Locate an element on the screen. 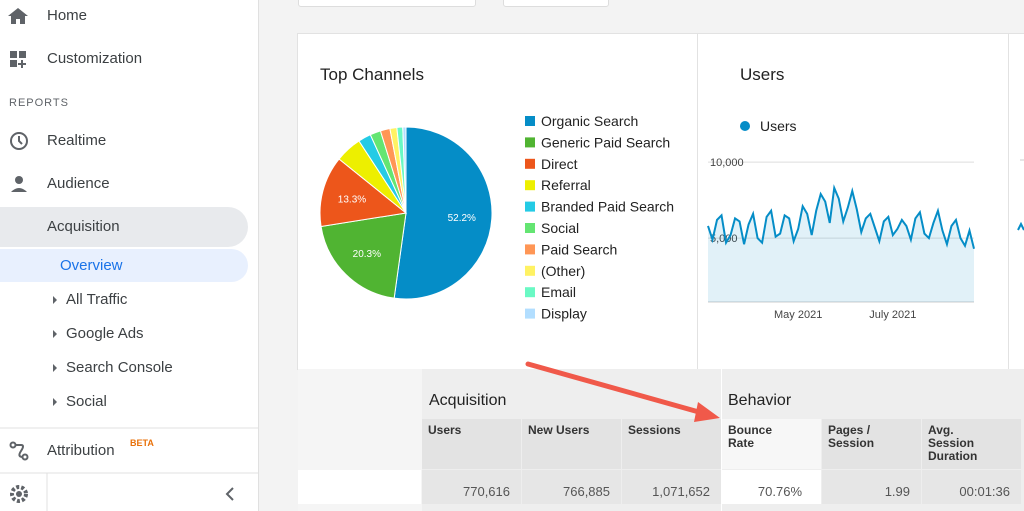 This screenshot has width=1024, height=511. chart-title: Users is located at coordinates (762, 74).